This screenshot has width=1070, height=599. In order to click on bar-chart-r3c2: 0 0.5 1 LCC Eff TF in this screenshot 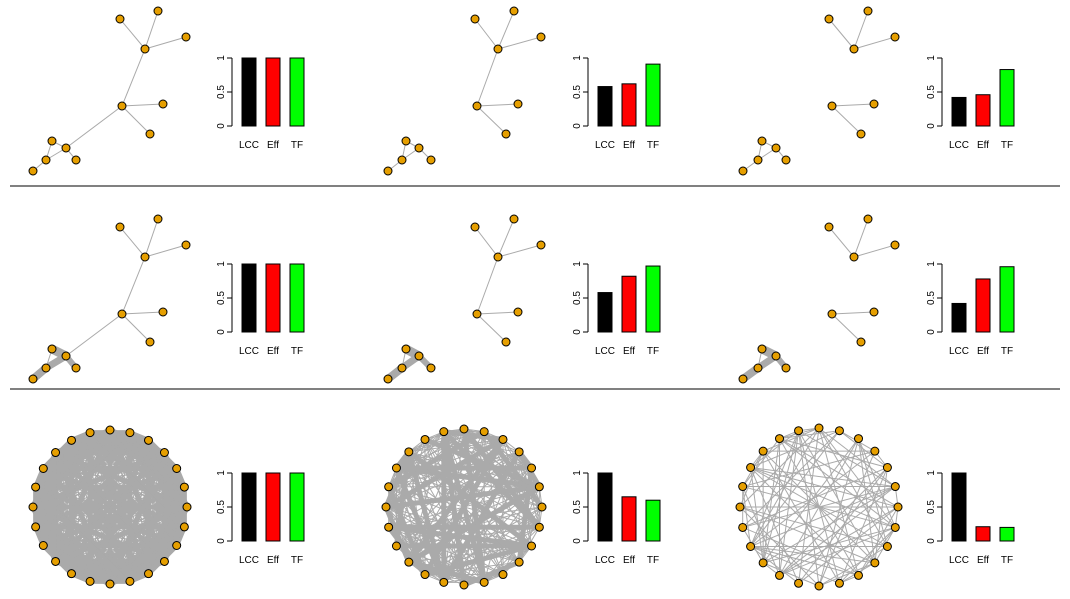, I will do `click(616, 518)`.